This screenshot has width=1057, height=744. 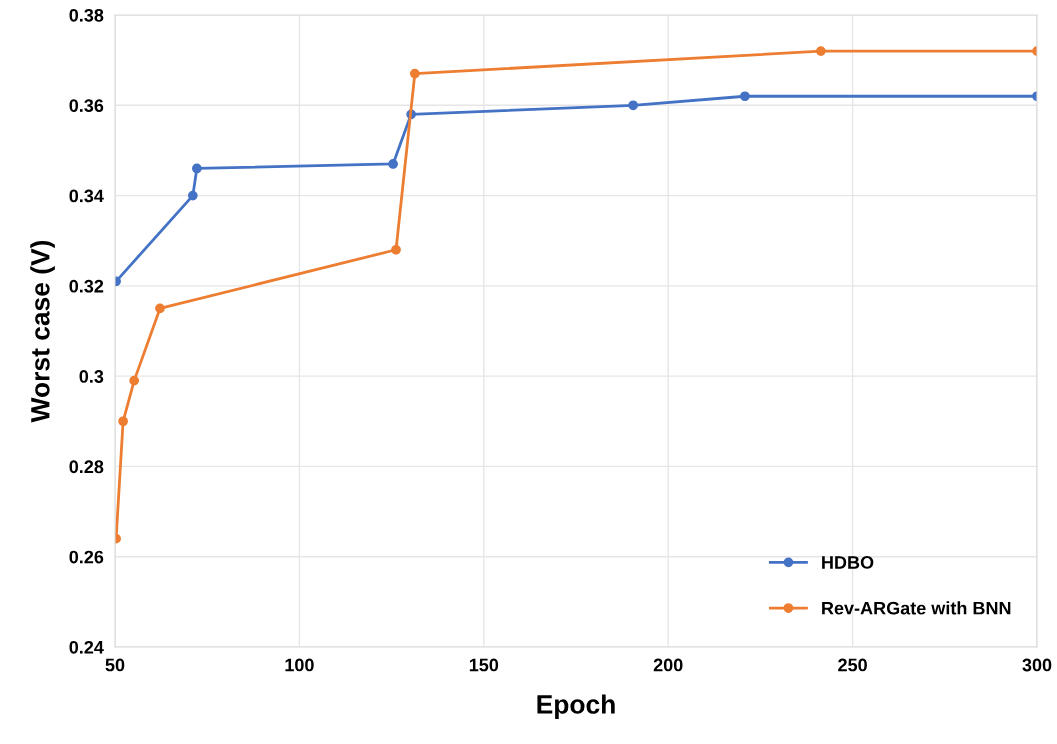 What do you see at coordinates (86, 467) in the screenshot?
I see `y-tick-label: 0.28` at bounding box center [86, 467].